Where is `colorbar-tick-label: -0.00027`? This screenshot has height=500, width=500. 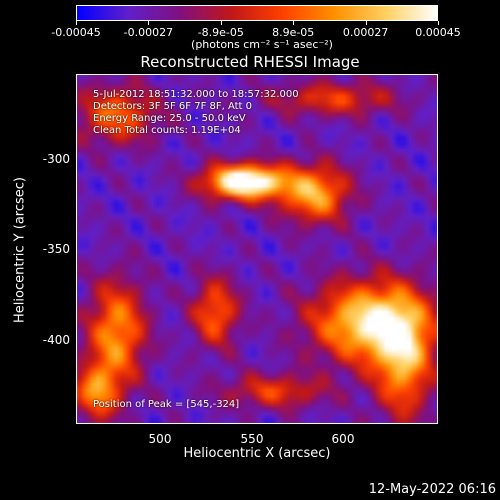
colorbar-tick-label: -0.00027 is located at coordinates (148, 32).